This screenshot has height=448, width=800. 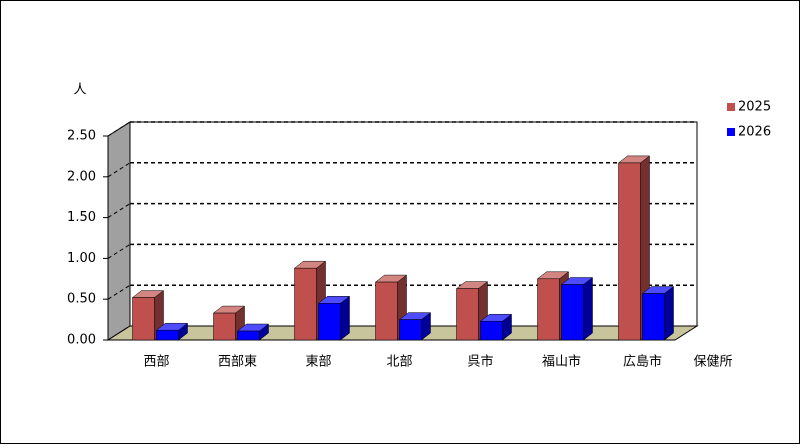 I want to click on y-tick-label: 1.50, so click(x=81, y=217).